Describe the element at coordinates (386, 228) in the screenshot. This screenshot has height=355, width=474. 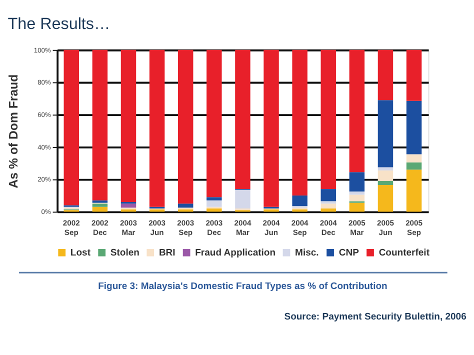
I see `x-tick-label: 2005 Jun` at that location.